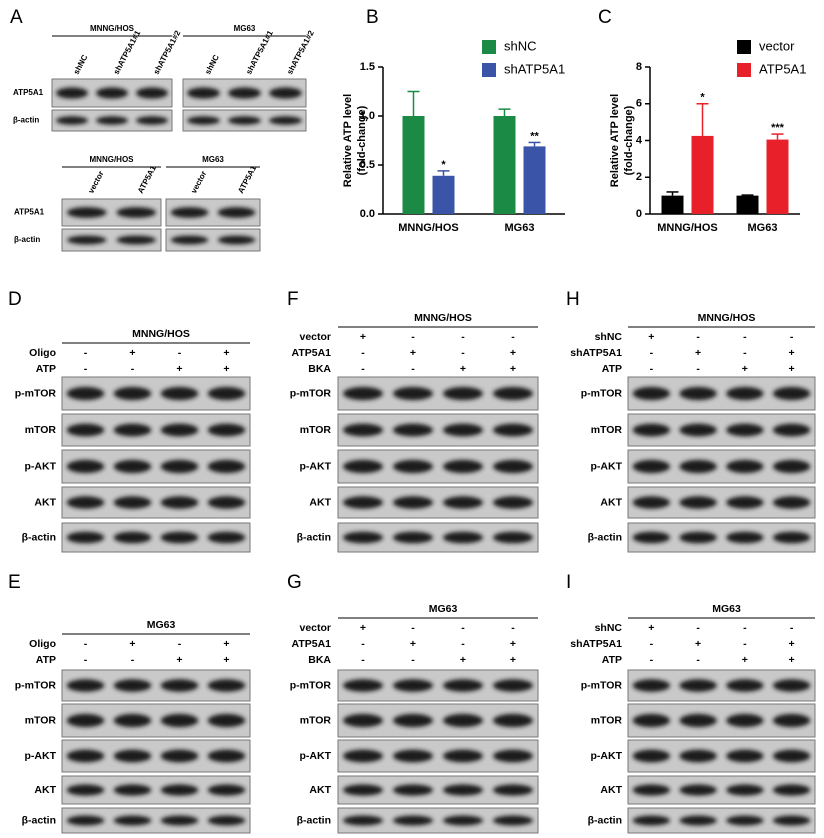  What do you see at coordinates (348, 140) in the screenshot?
I see `y-axis-label: Relative ATP level` at bounding box center [348, 140].